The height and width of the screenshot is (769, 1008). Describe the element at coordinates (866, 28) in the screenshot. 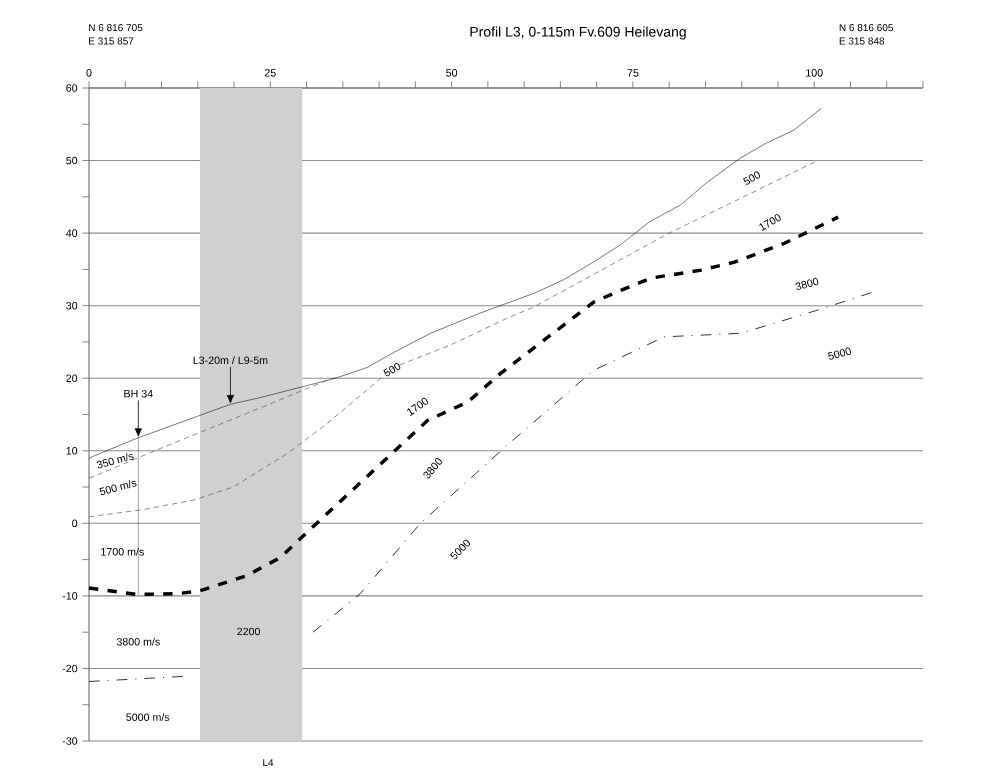

I see `text: N 6 816 605` at that location.